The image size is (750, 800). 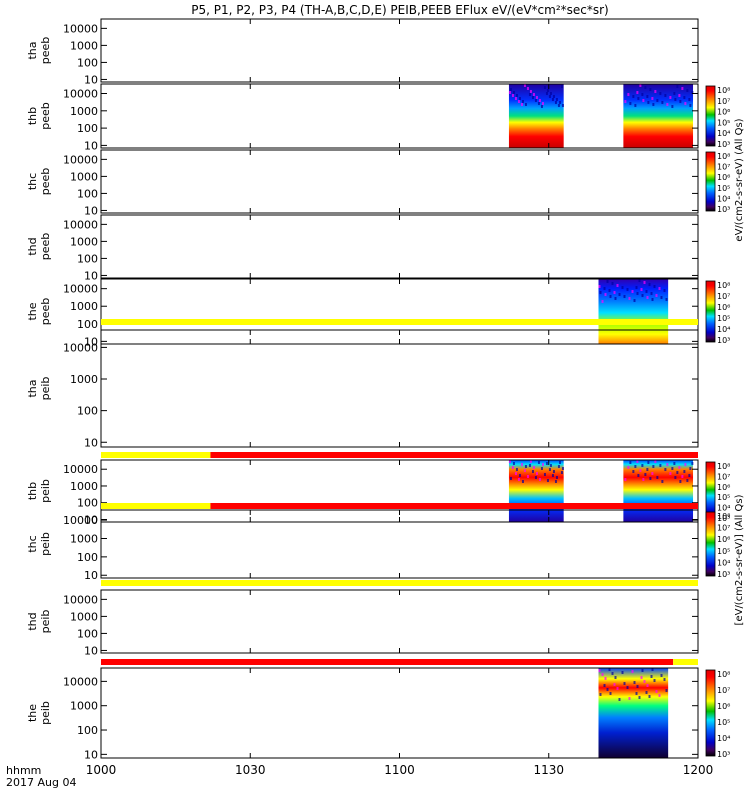 I want to click on panel-label: thcpeeb, so click(x=39, y=182).